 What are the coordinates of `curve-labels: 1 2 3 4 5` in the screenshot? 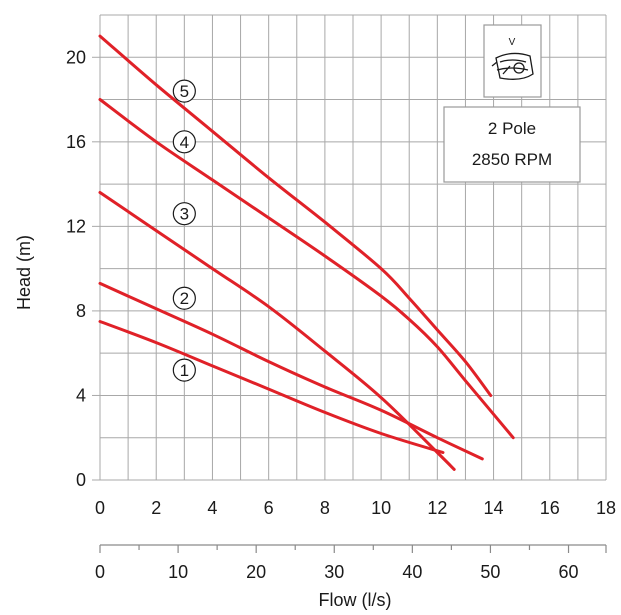 It's located at (184, 230).